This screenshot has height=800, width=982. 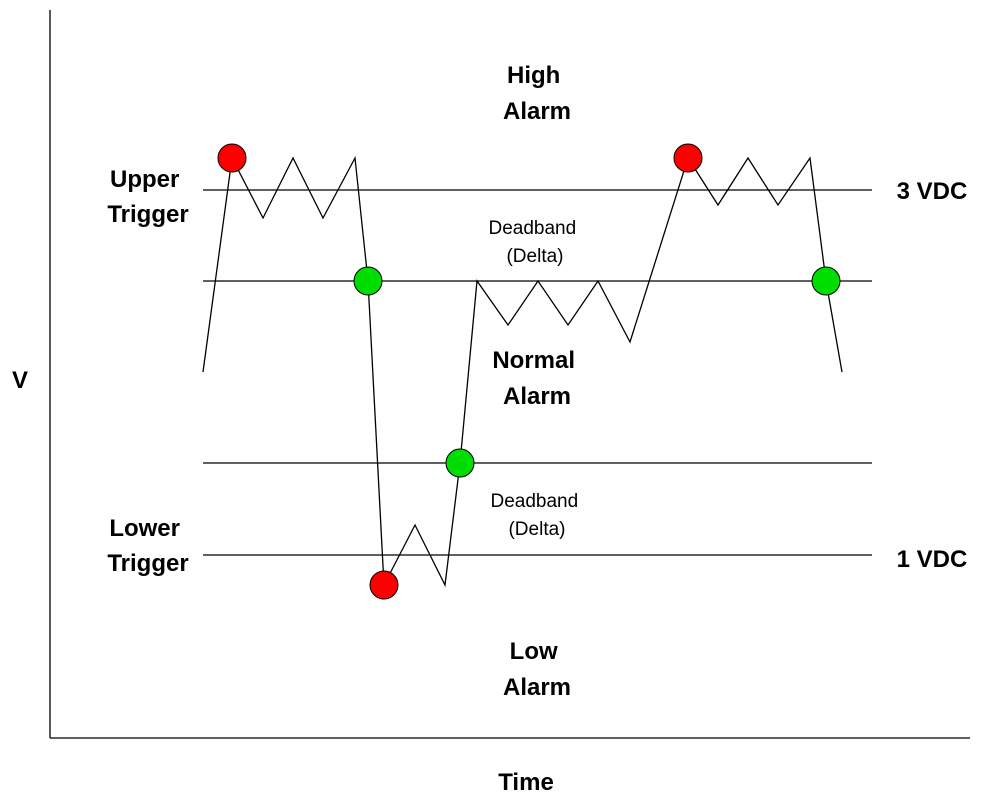 What do you see at coordinates (535, 242) in the screenshot?
I see `upper-deadband-label: Deadband (Delta)` at bounding box center [535, 242].